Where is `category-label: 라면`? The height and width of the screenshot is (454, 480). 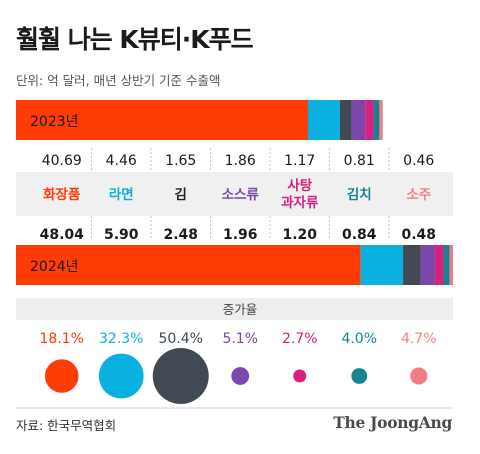
category-label: 라면 is located at coordinates (121, 194).